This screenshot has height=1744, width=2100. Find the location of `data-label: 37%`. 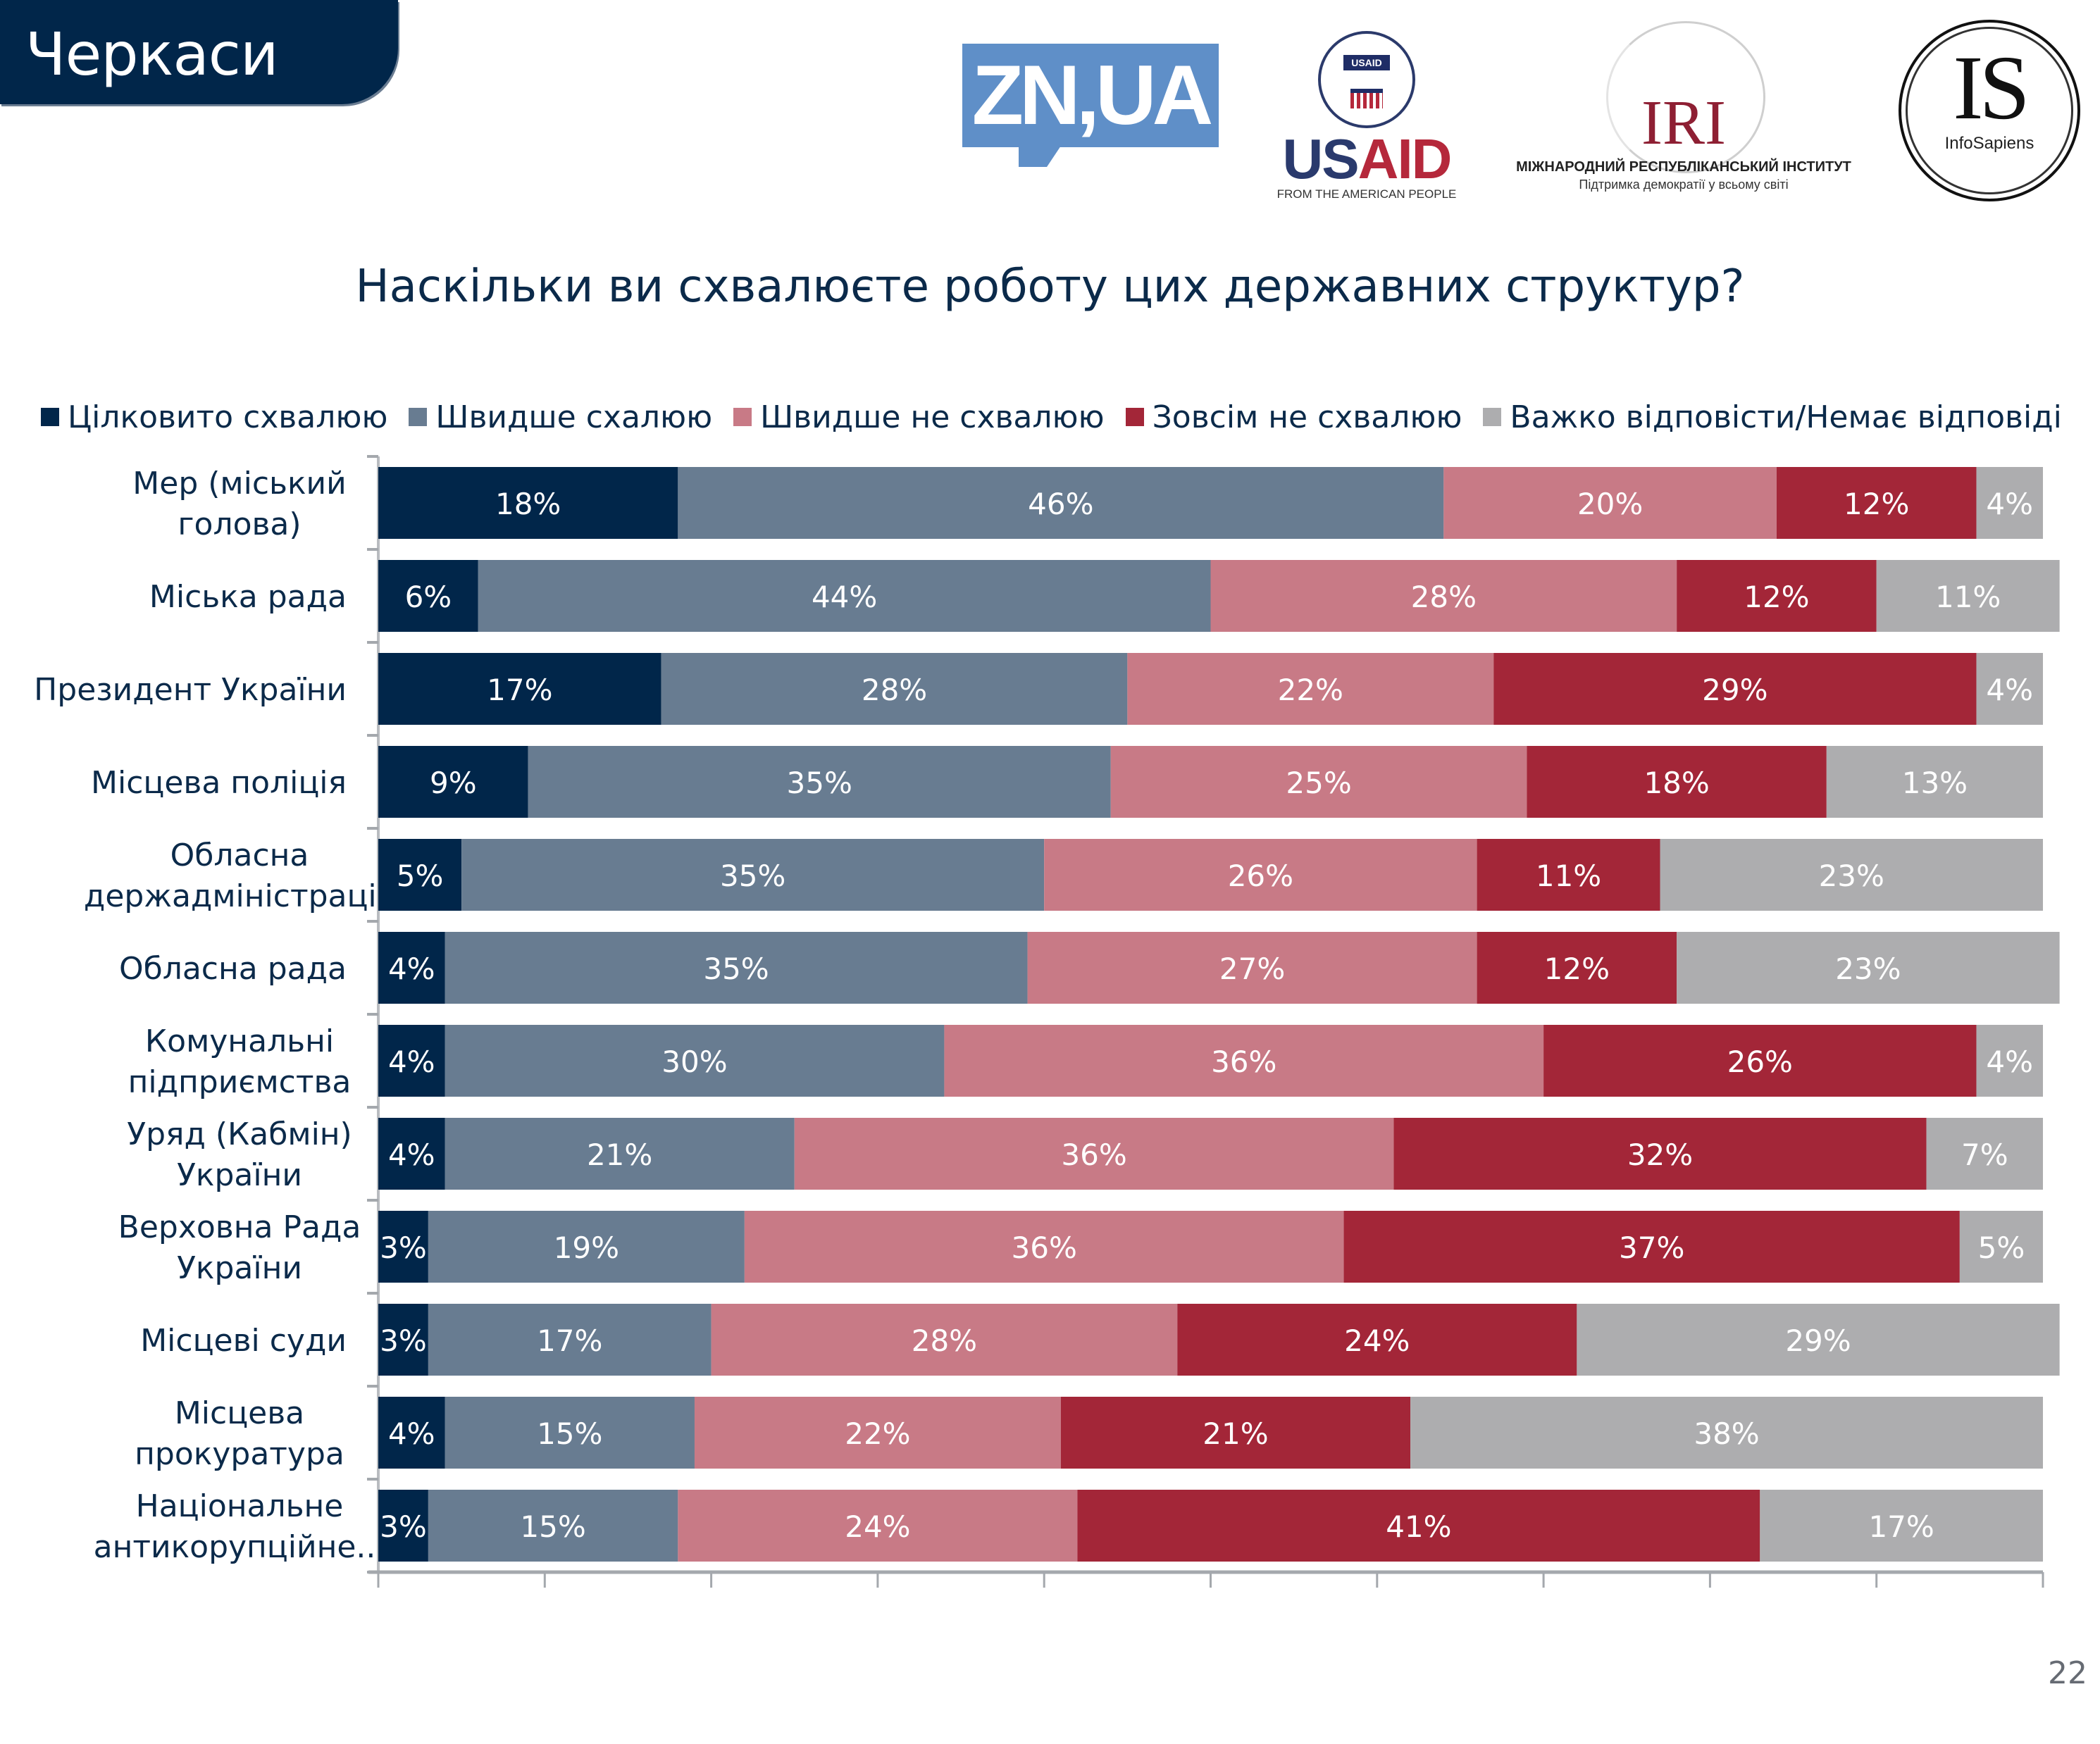

data-label: 37% is located at coordinates (1651, 1248).